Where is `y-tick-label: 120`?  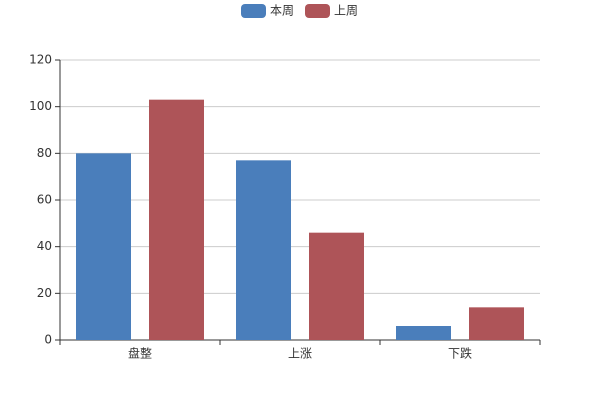
y-tick-label: 120 is located at coordinates (40, 60).